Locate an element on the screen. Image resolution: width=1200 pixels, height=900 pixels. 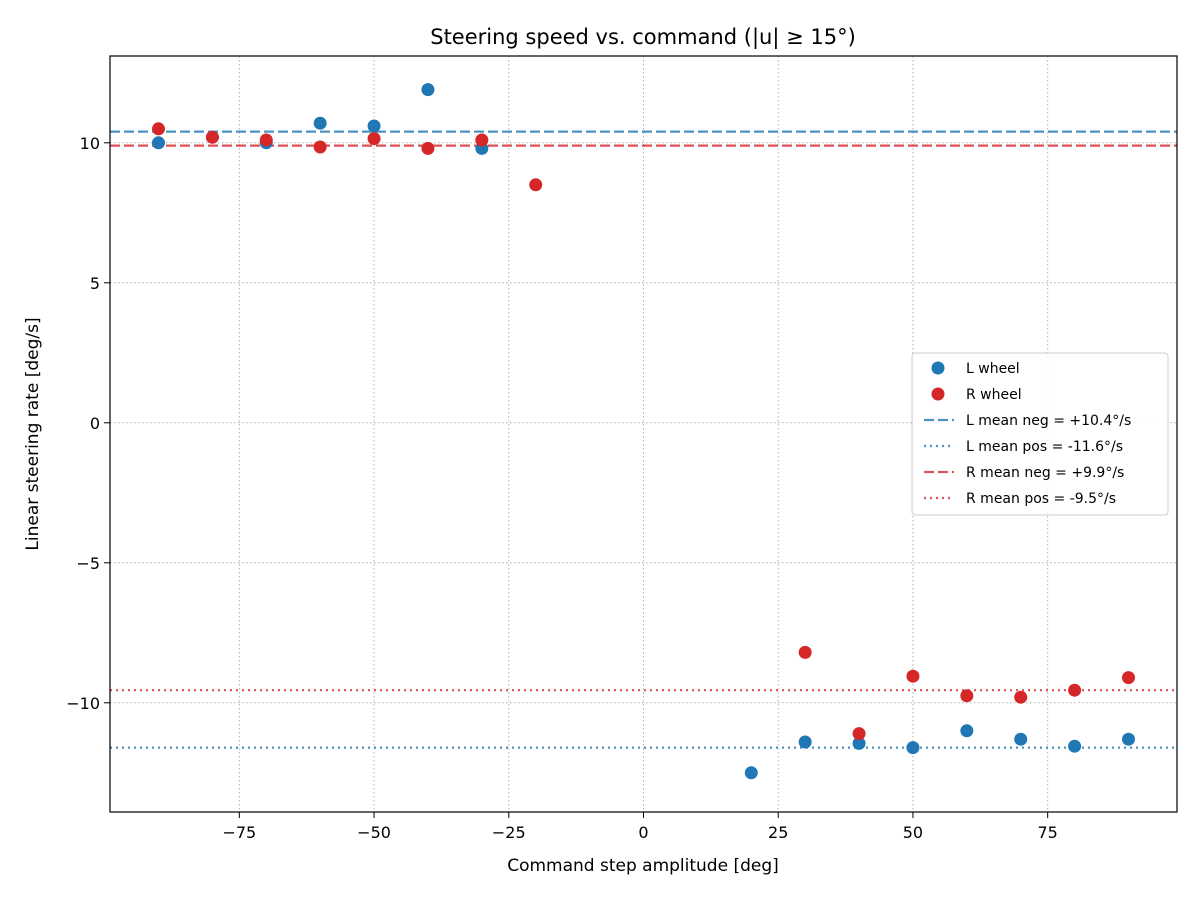
y-tick-label: 10 is located at coordinates (90, 143).